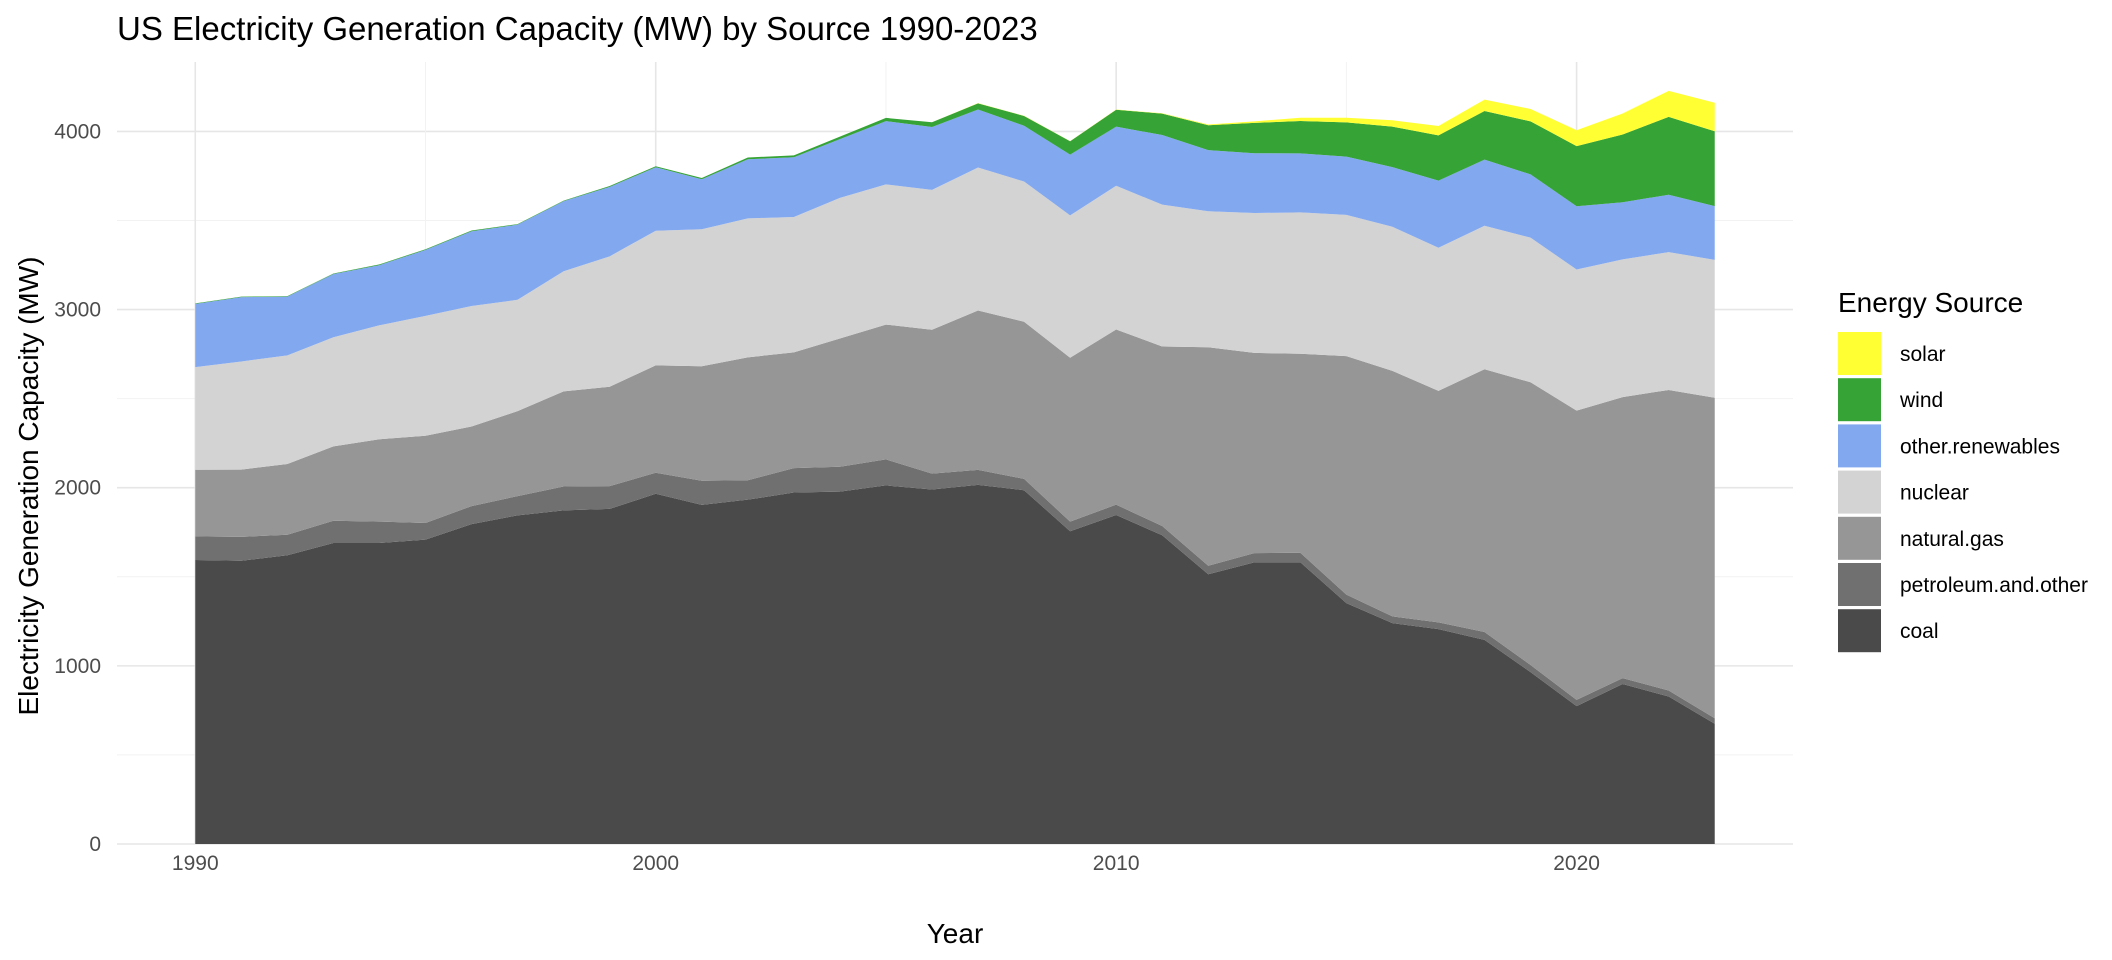 This screenshot has width=2112, height=960. Describe the element at coordinates (1930, 302) in the screenshot. I see `legend-title: Energy Source` at that location.